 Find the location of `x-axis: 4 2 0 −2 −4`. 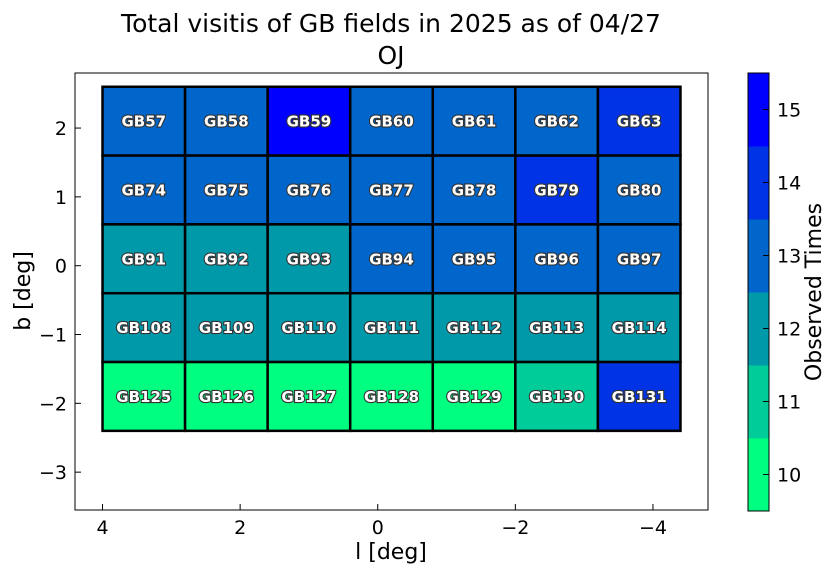

x-axis: 4 2 0 −2 −4 is located at coordinates (381, 521).